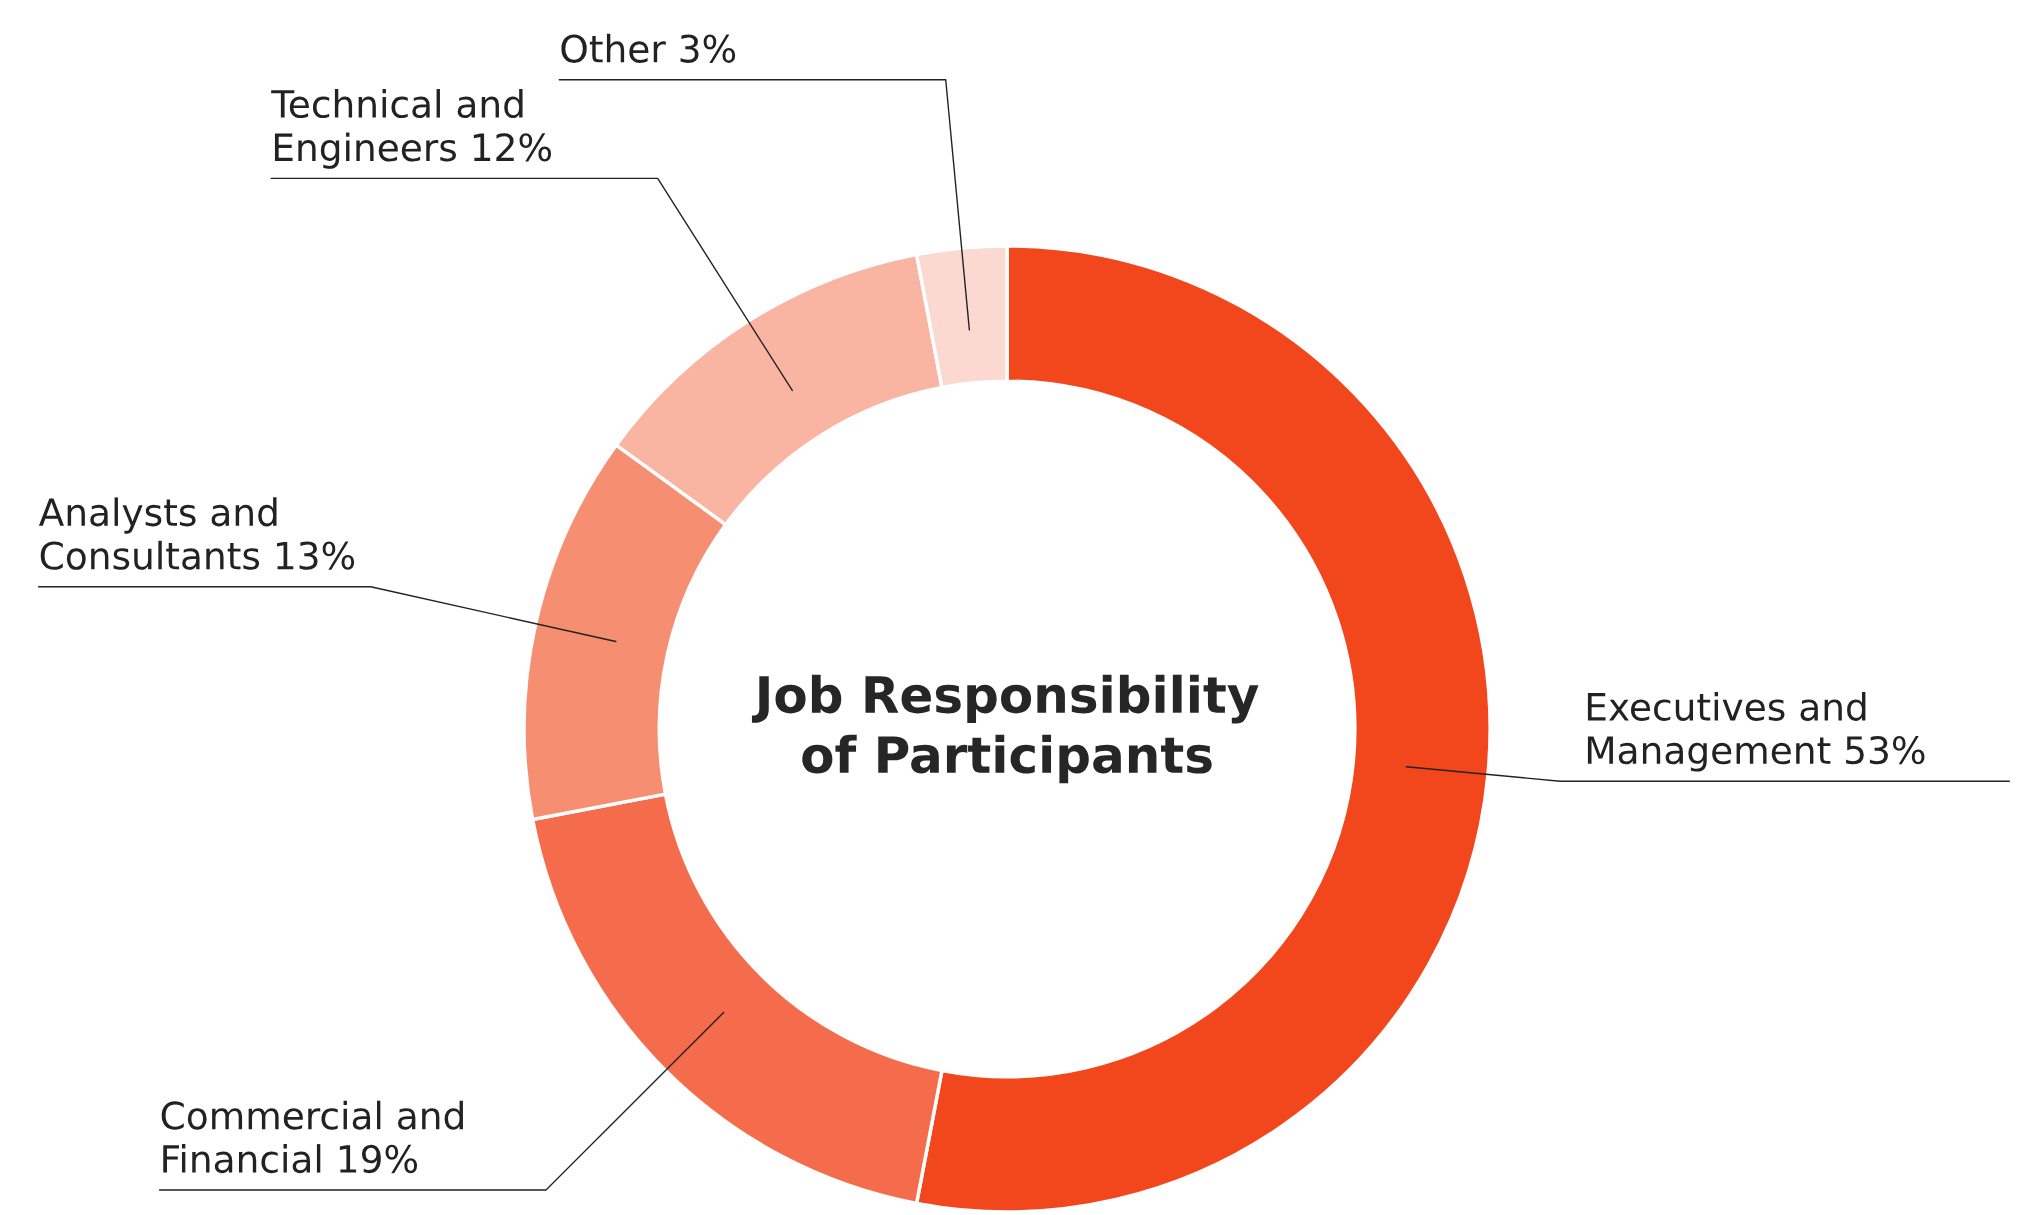 Image resolution: width=2019 pixels, height=1215 pixels. I want to click on text: Job Responsibility of Participants, so click(1005, 729).